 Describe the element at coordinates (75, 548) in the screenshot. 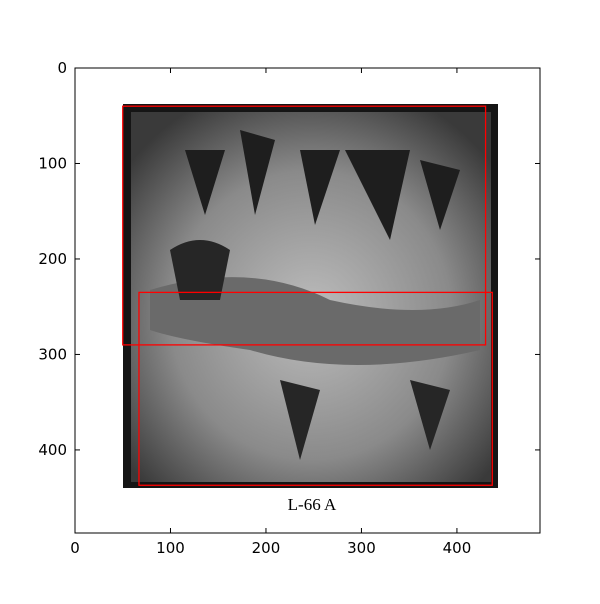

I see `x-tick-label: 0` at that location.